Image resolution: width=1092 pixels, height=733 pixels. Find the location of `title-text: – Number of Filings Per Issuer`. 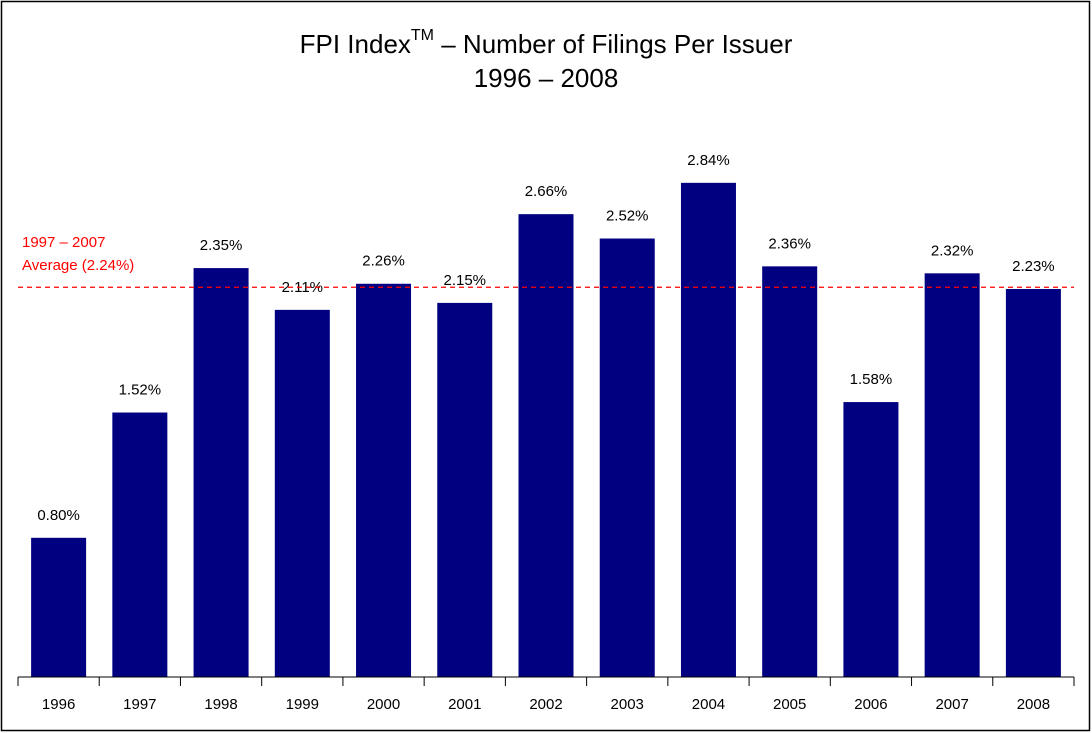

title-text: – Number of Filings Per Issuer is located at coordinates (613, 44).